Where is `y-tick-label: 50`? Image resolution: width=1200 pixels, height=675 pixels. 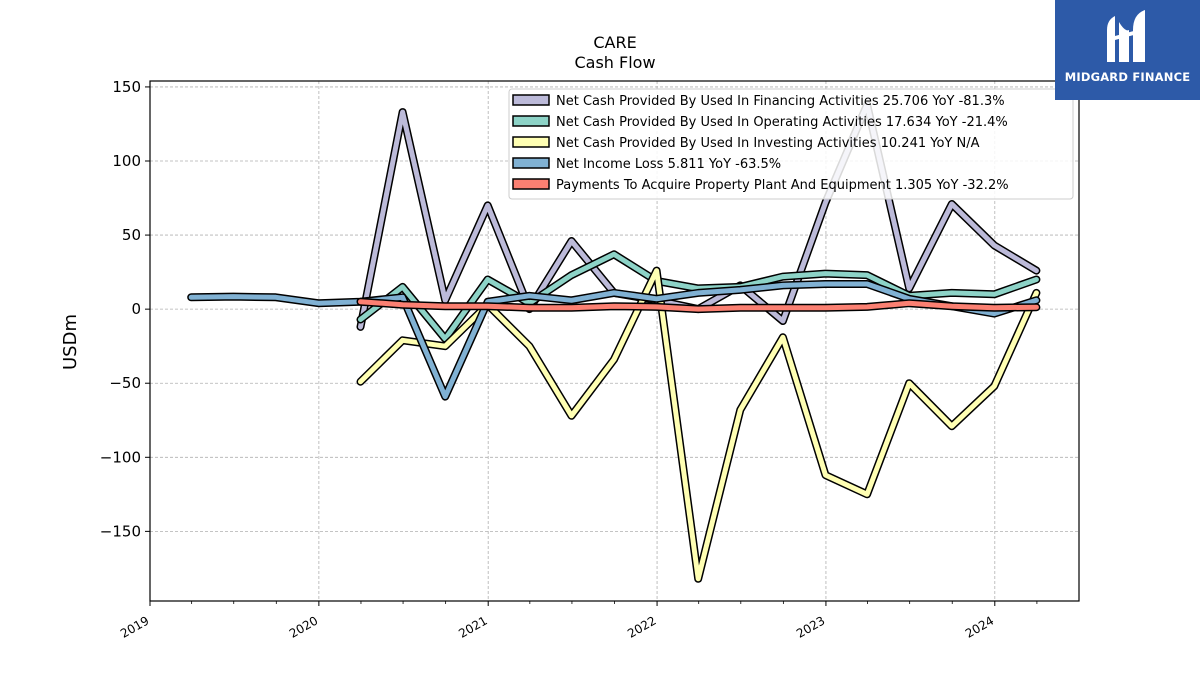 y-tick-label: 50 is located at coordinates (131, 235).